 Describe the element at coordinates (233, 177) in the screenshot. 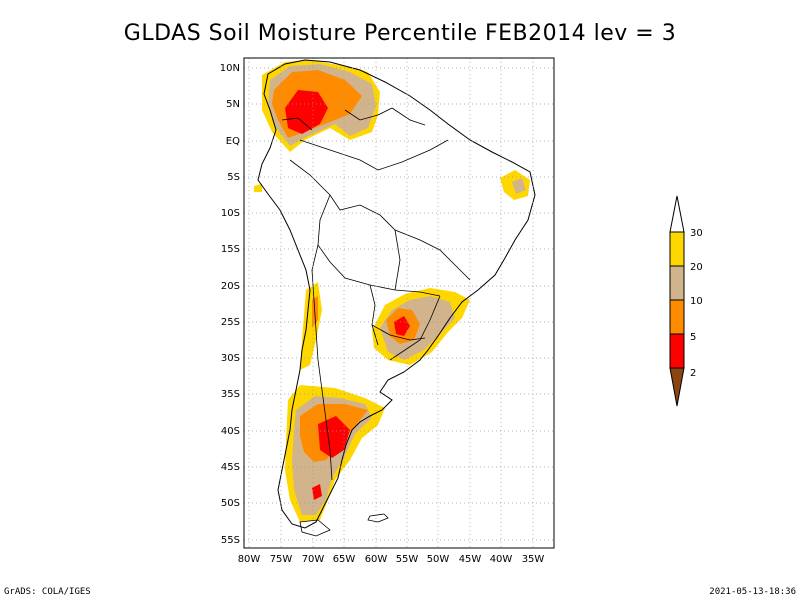

I see `lat-tick-label: 5S` at that location.